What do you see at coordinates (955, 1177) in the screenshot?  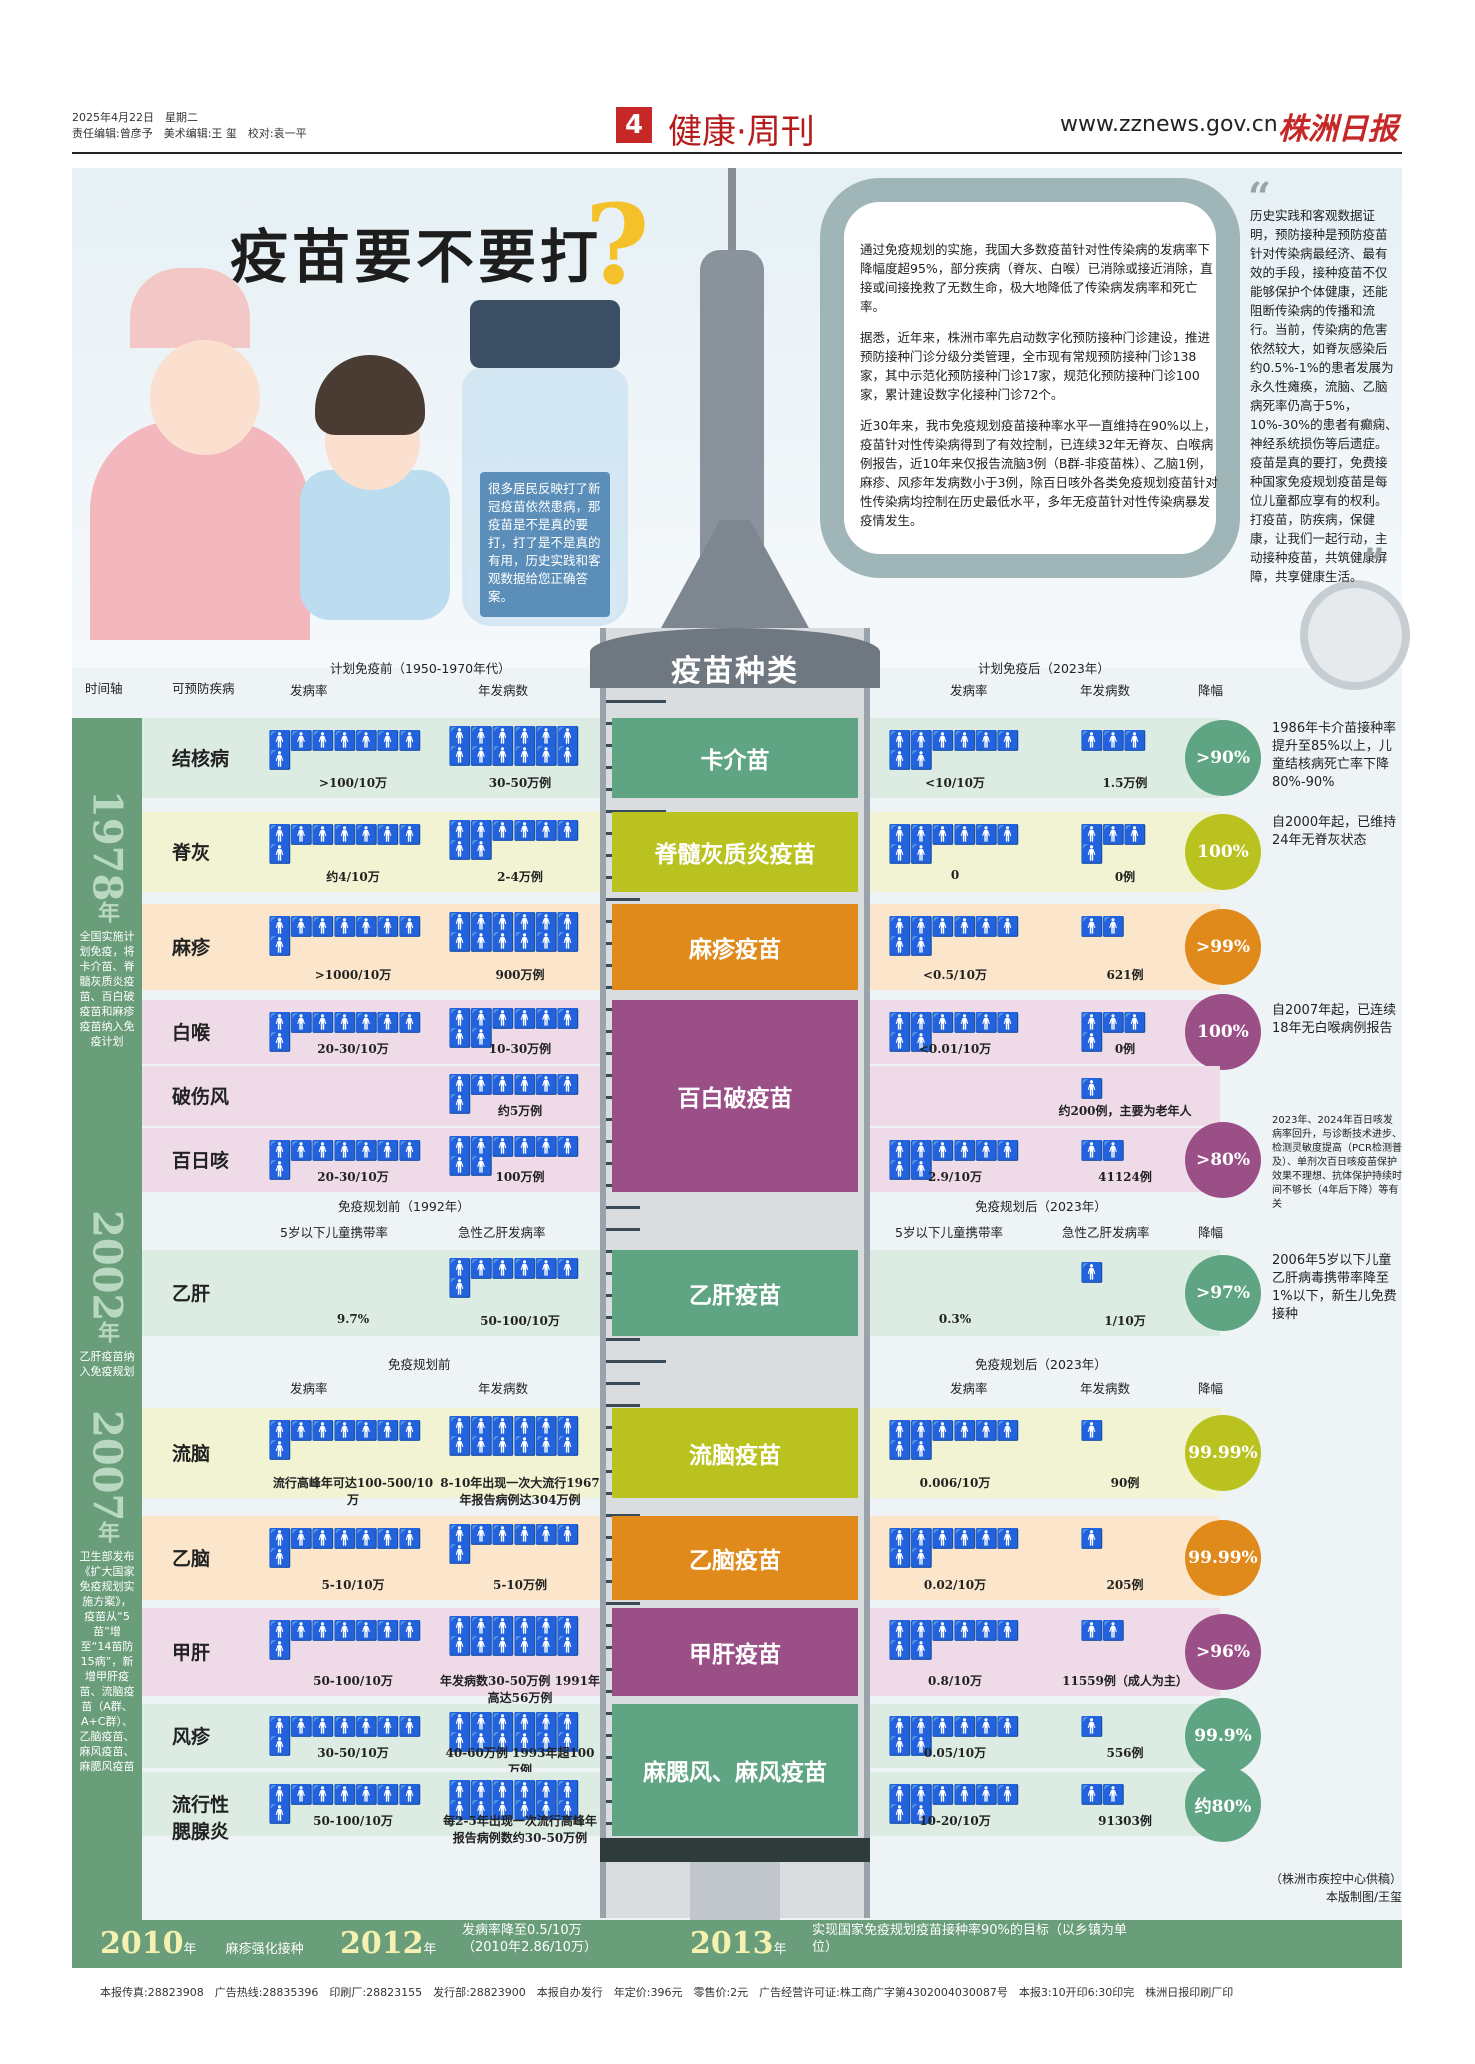 I see `after-rate: 2.9/10万` at bounding box center [955, 1177].